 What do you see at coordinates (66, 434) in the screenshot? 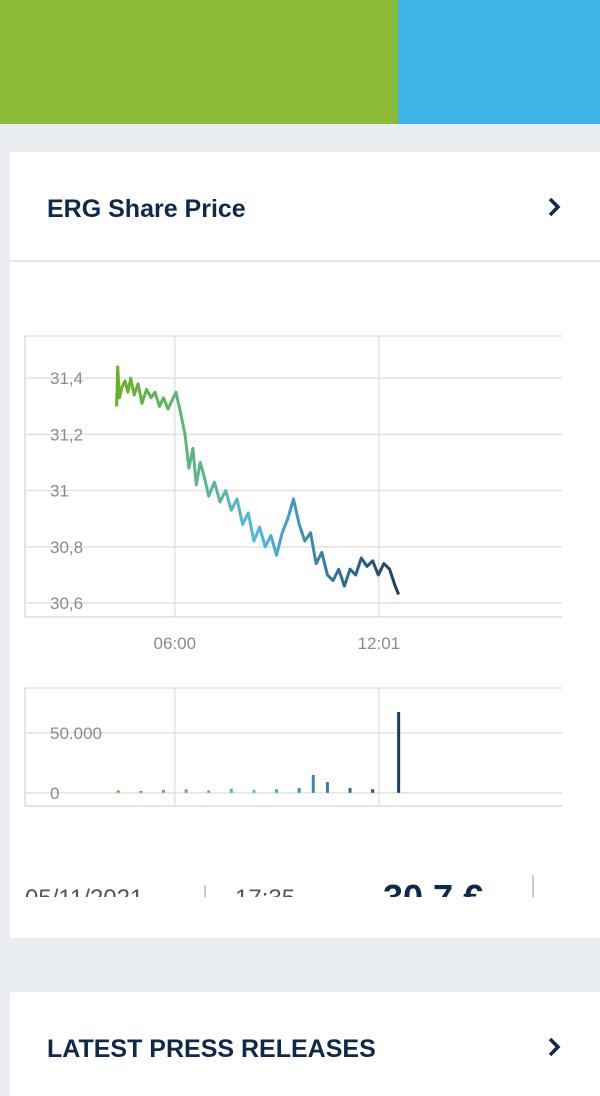
I see `y-tick-label: 31,2` at bounding box center [66, 434].